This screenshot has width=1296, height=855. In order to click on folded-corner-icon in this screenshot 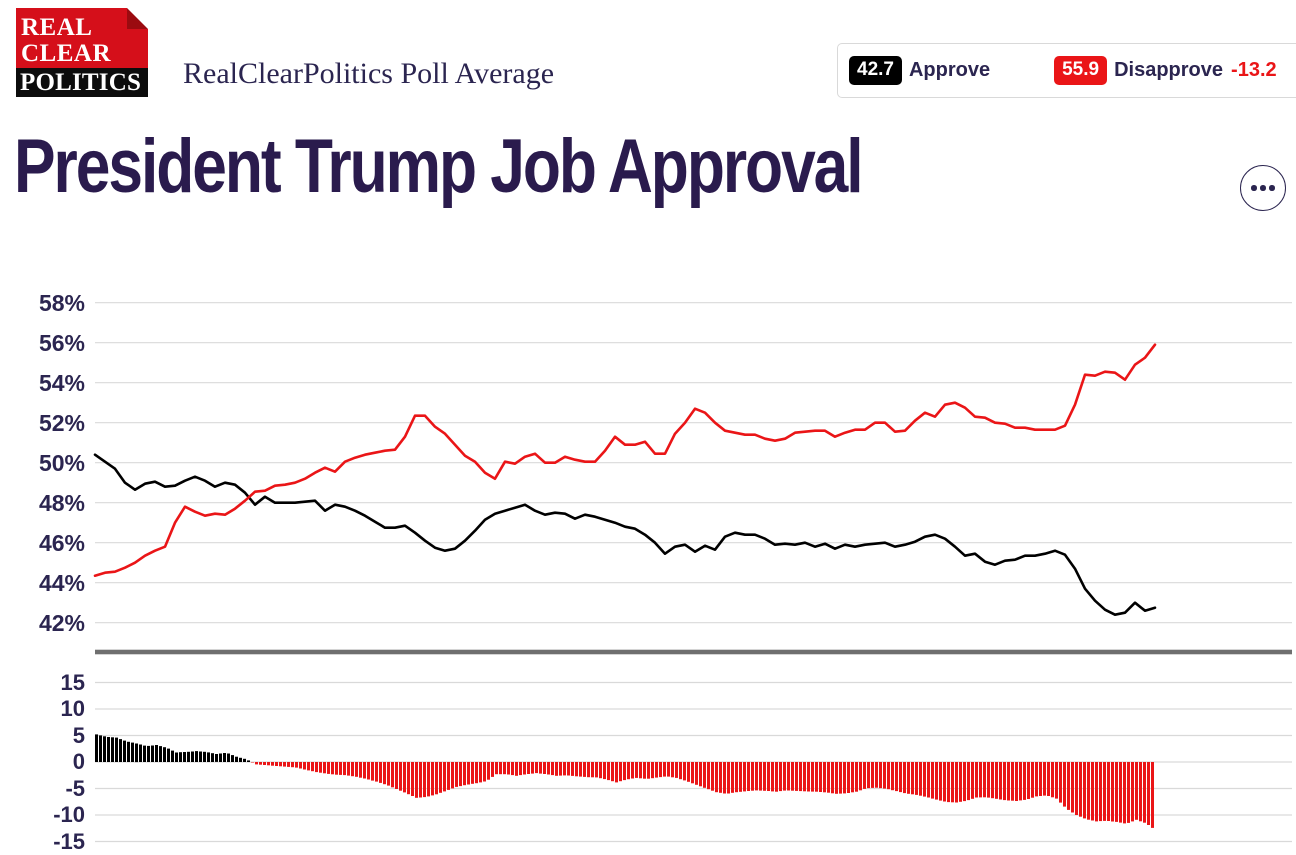, I will do `click(137, 18)`.